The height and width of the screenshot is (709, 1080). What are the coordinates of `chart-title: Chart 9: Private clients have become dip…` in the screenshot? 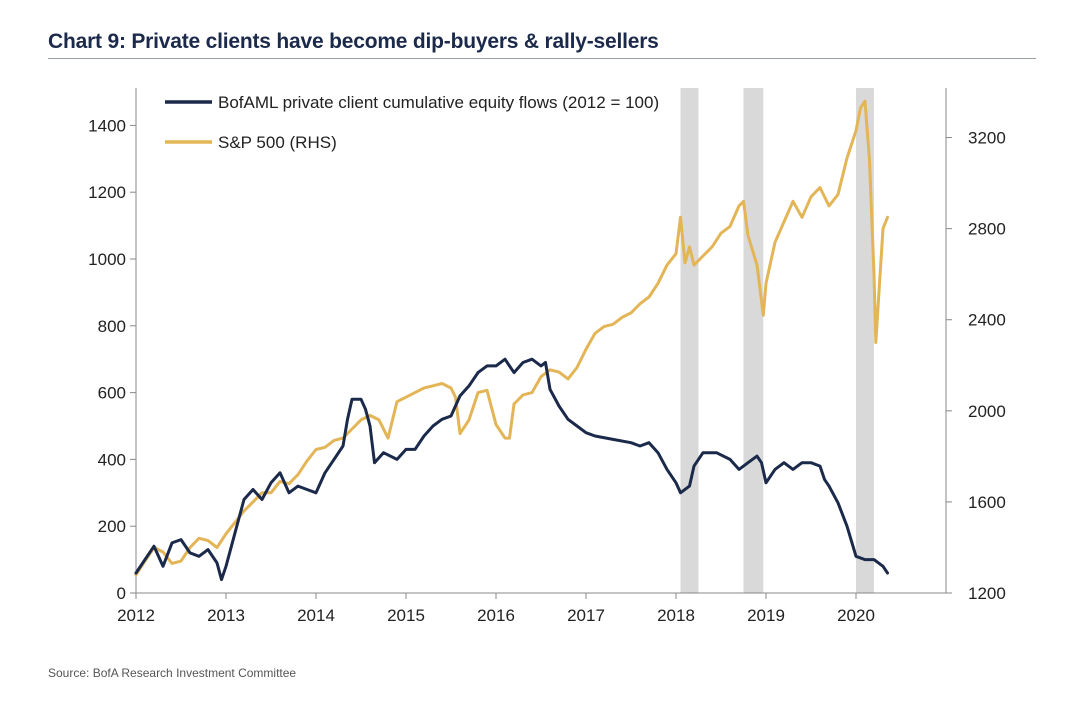 It's located at (353, 41).